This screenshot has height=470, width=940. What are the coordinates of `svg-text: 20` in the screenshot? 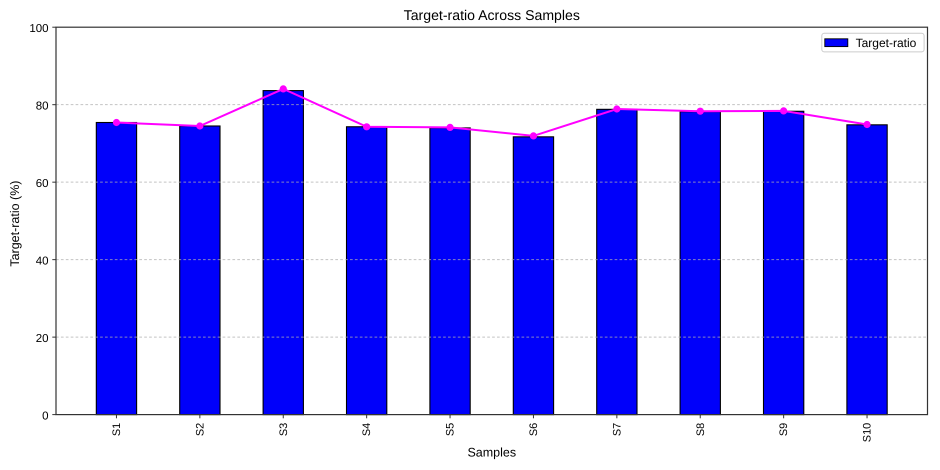 It's located at (42, 339).